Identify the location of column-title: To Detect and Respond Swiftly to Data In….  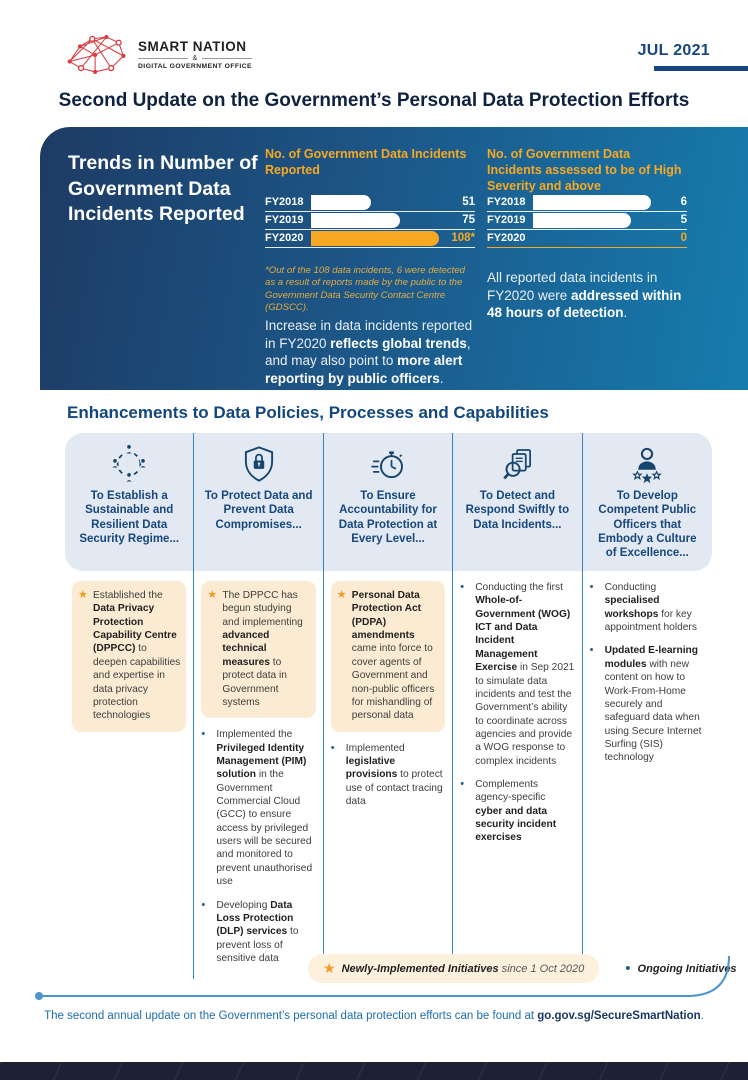
(517, 510).